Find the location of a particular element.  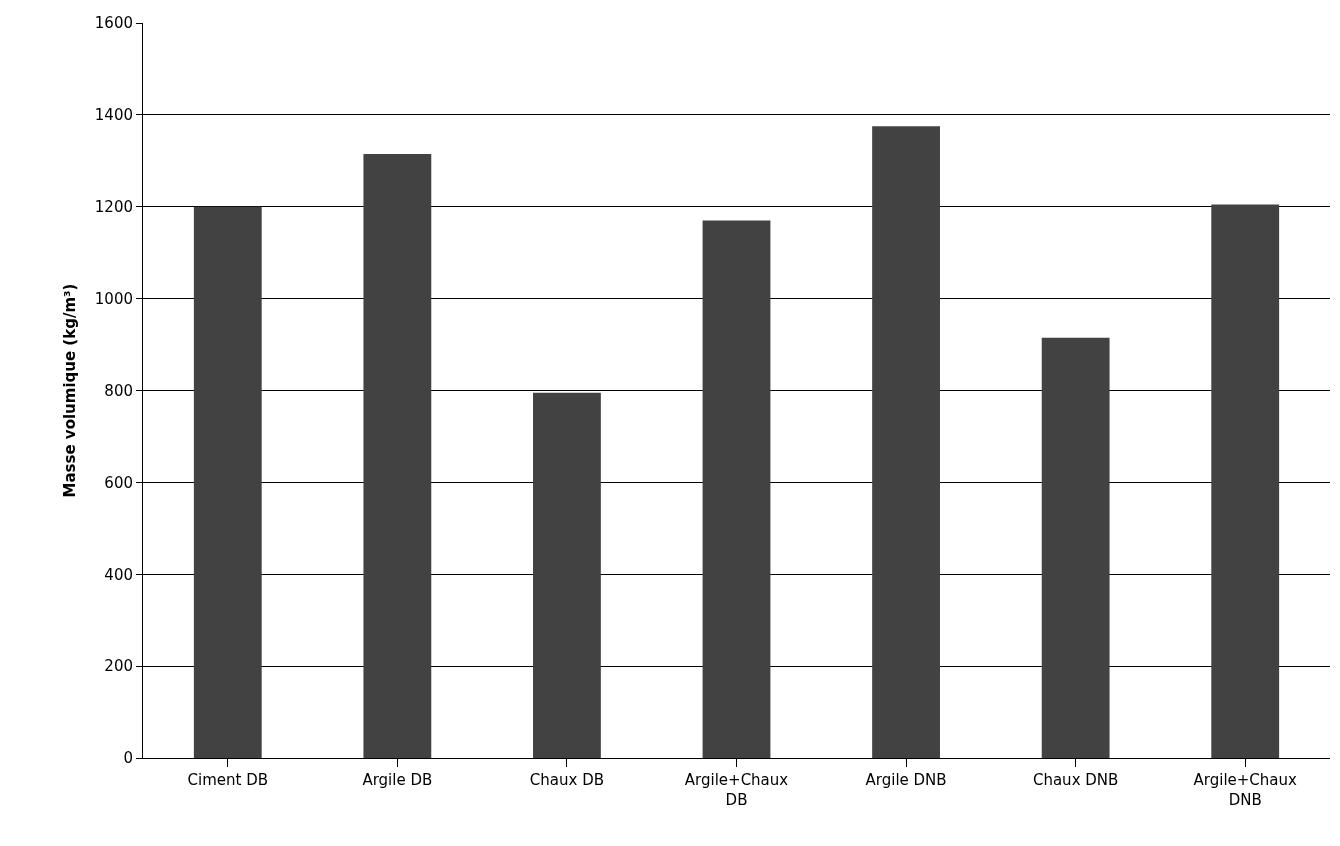

x-tick-label: Argile+Chaux DNB is located at coordinates (1245, 790).